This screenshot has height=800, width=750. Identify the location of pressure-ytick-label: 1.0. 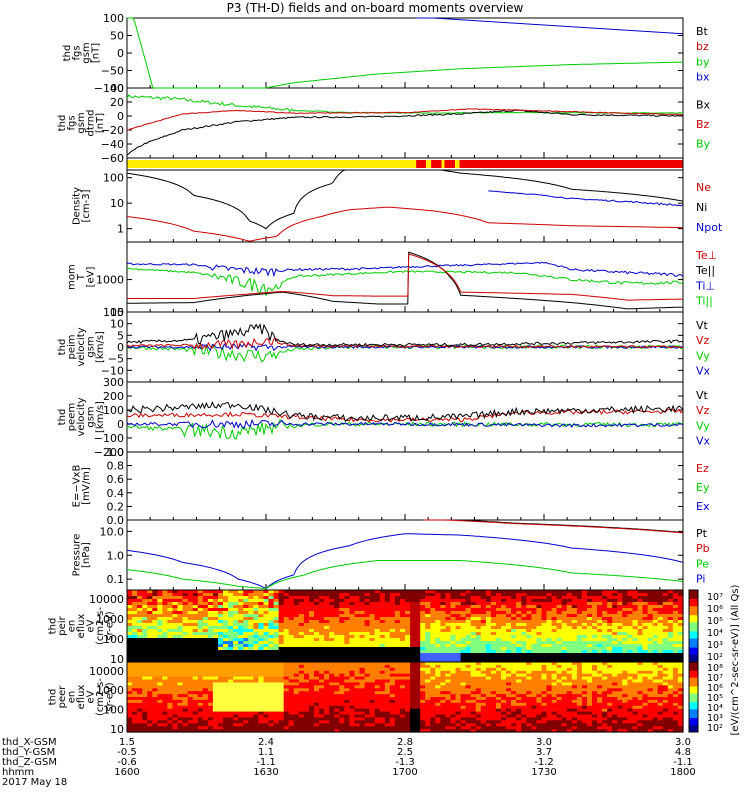
(116, 555).